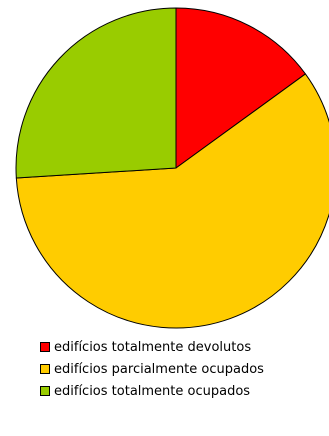 The width and height of the screenshot is (329, 436). I want to click on legend-item-totalmente-devolutos: edifícios totalmente devolutos, so click(182, 347).